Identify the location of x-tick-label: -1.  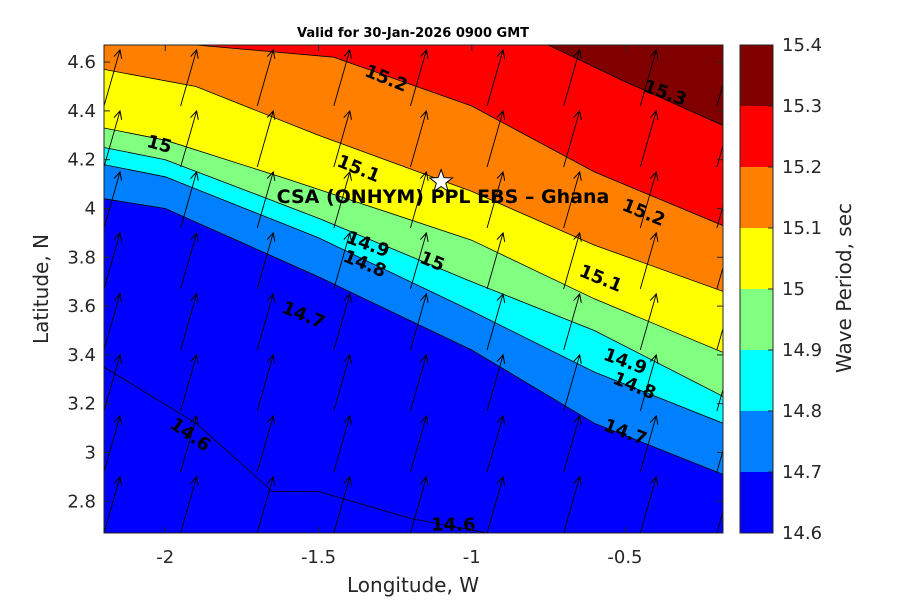
(472, 557).